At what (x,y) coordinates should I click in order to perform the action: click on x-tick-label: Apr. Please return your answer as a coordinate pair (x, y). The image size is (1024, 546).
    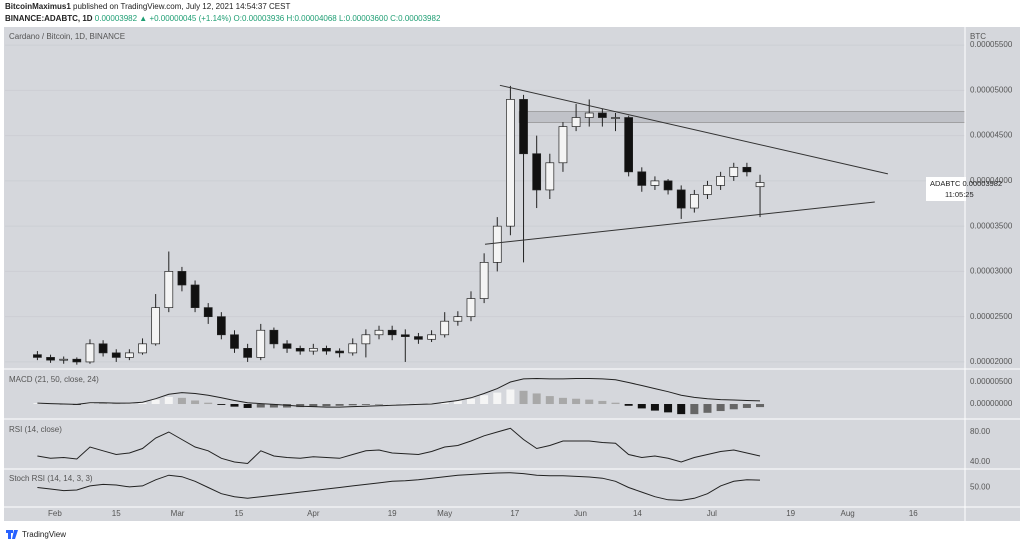
    Looking at the image, I should click on (313, 513).